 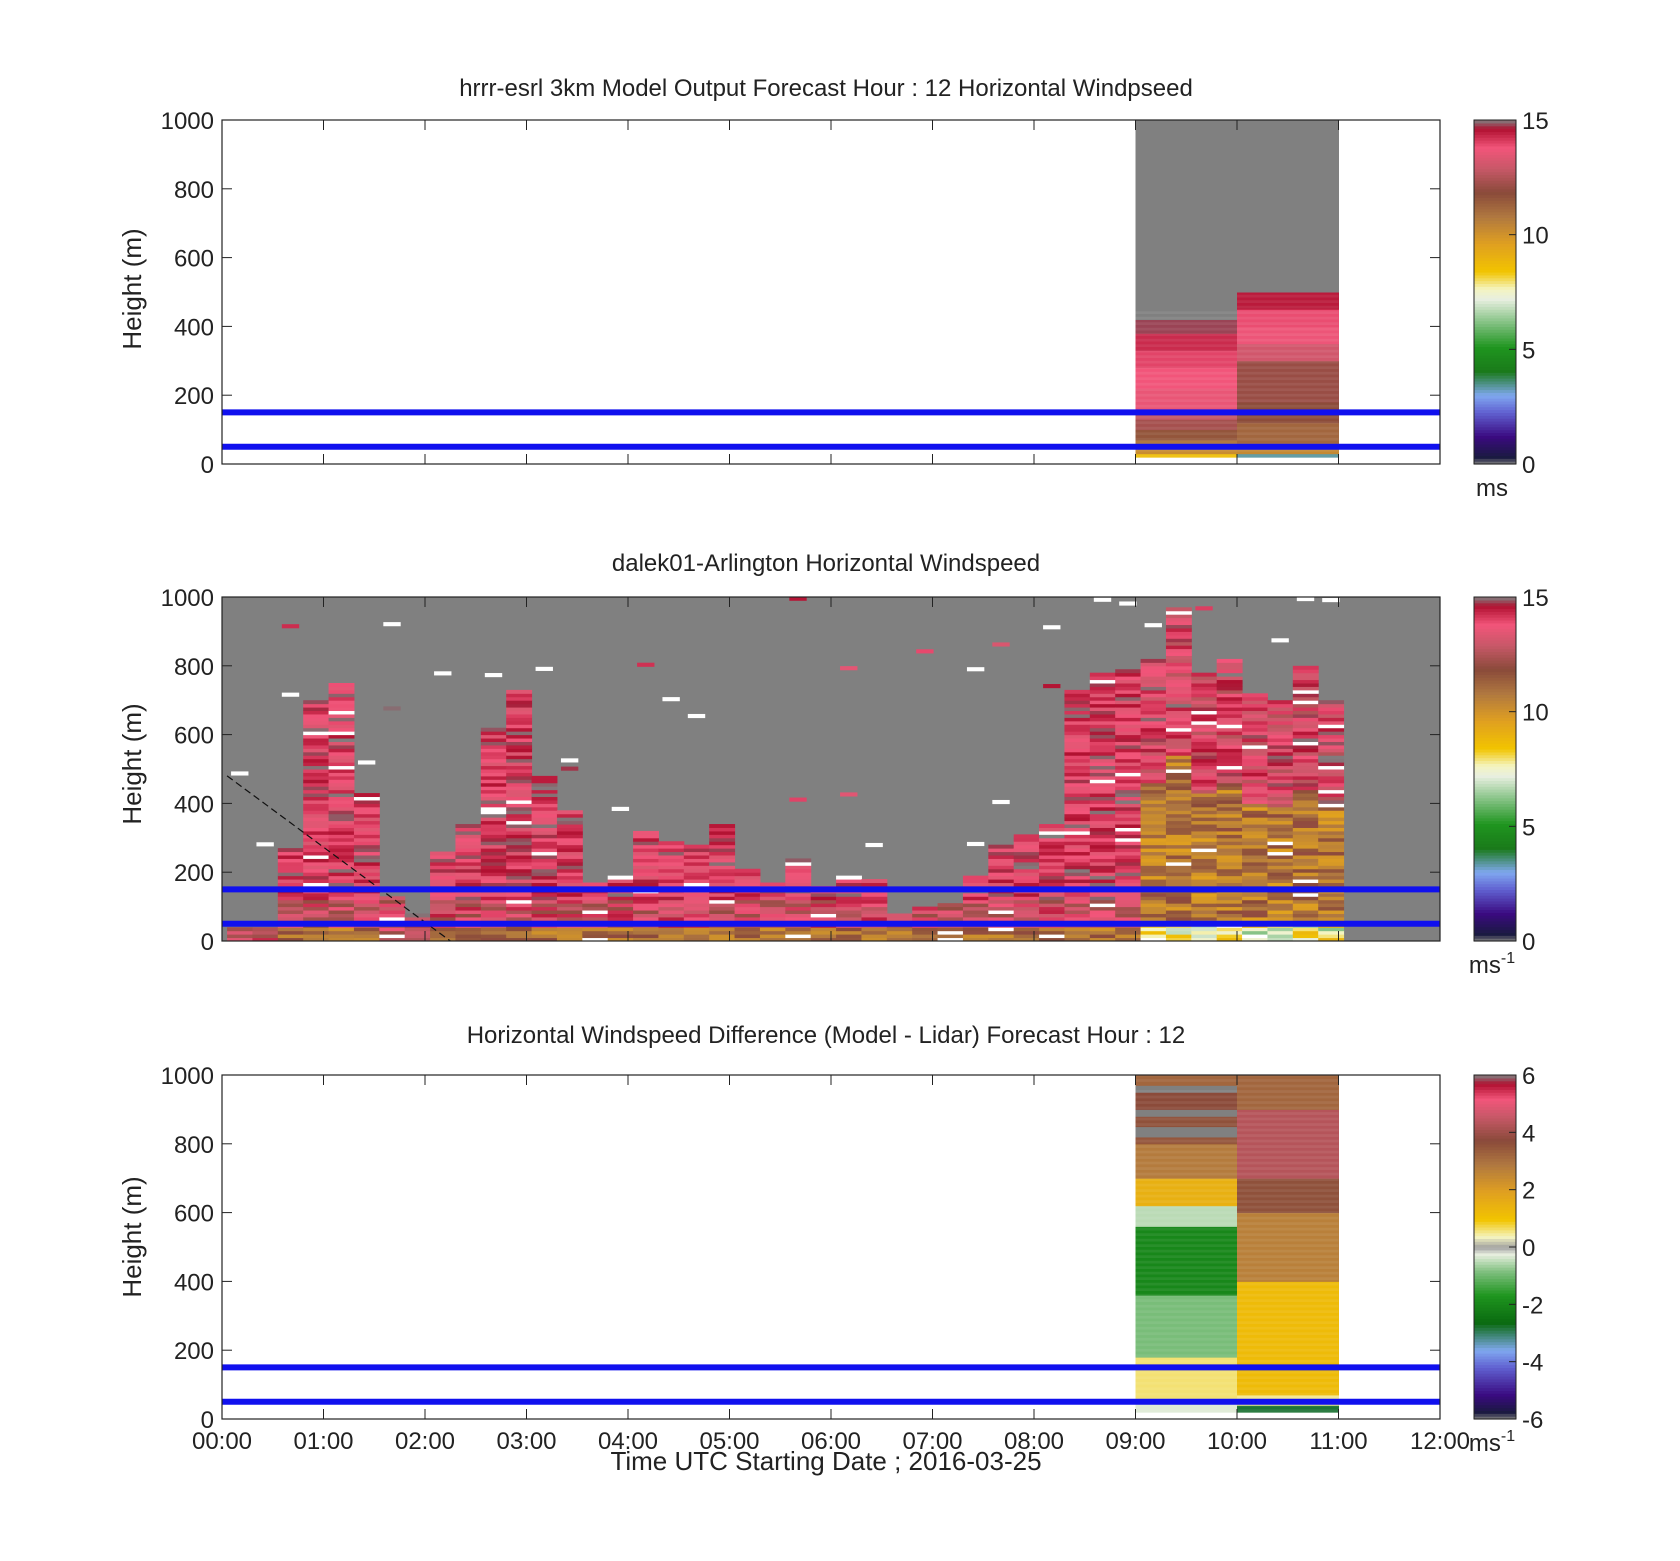 I want to click on colorbar-tick-label: 0, so click(x=1528, y=465).